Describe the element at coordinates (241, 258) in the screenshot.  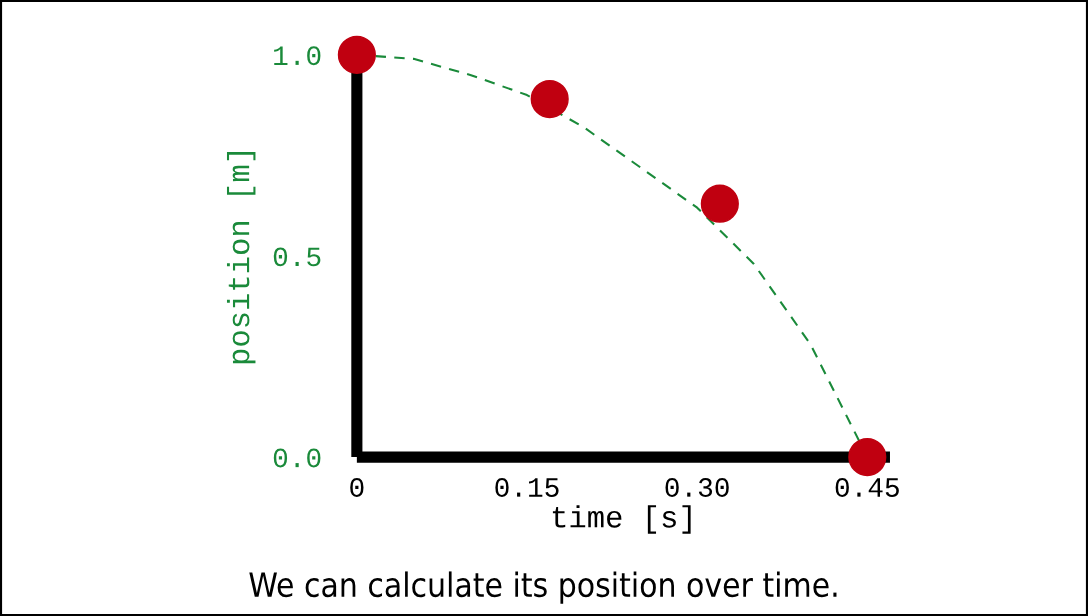
I see `y-axis-title: position [m]` at that location.